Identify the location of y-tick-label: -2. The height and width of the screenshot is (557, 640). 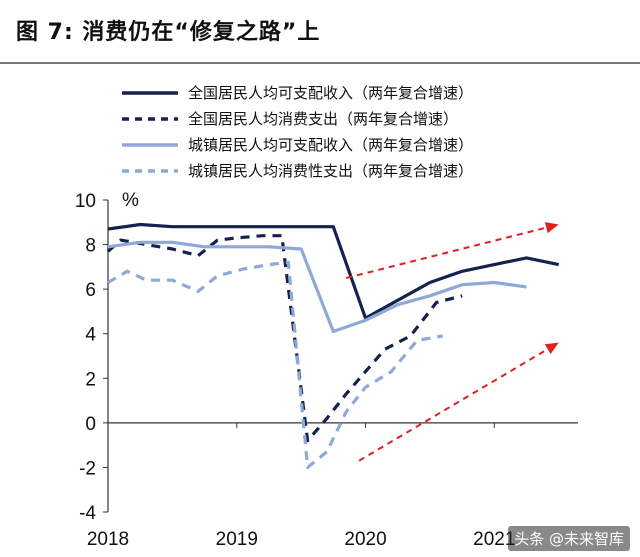
(87, 468).